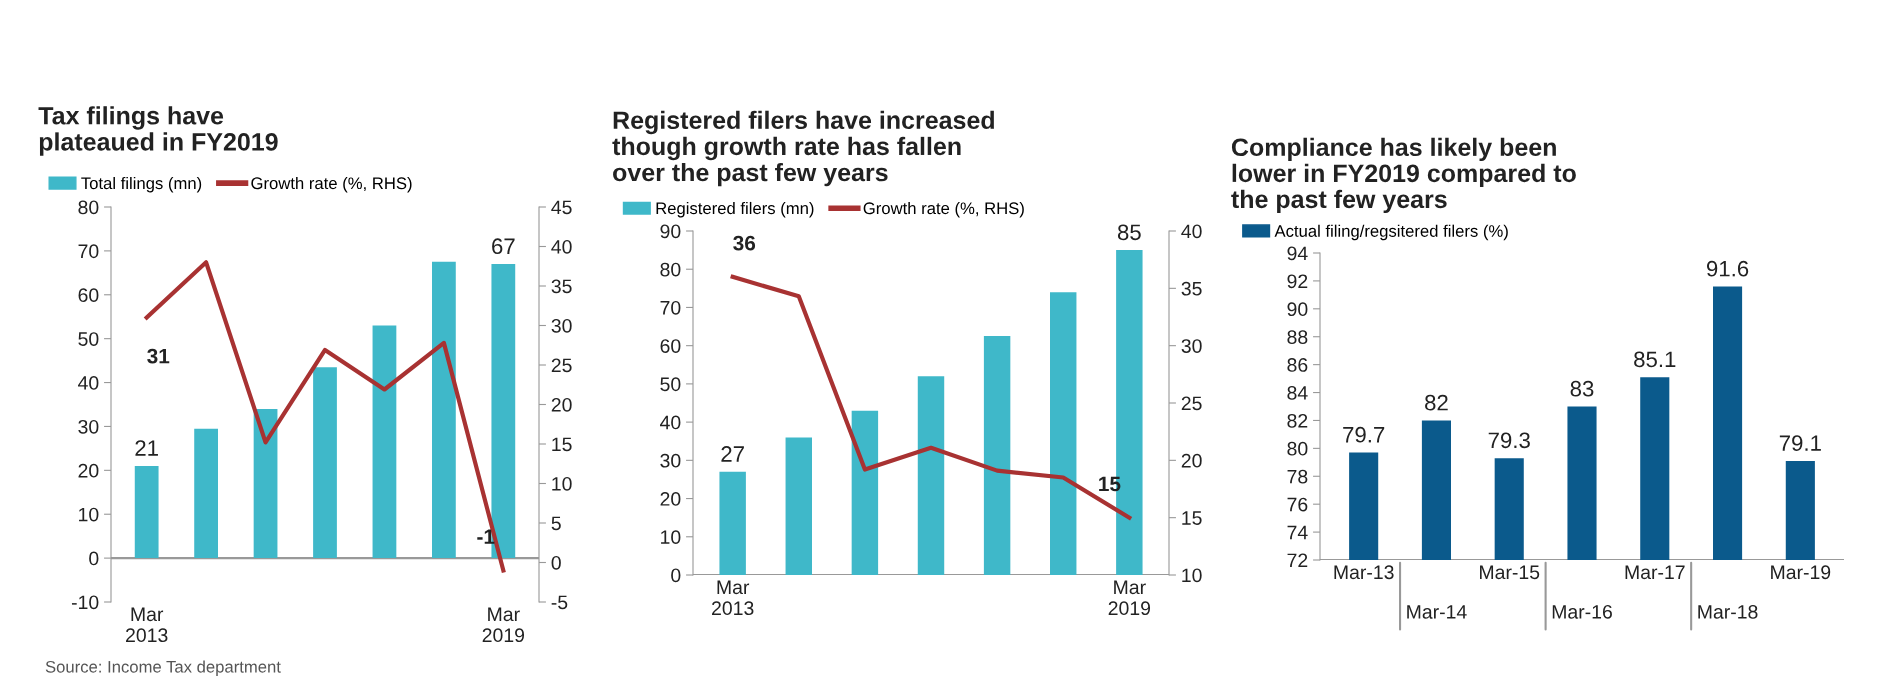 This screenshot has height=688, width=1889. I want to click on x-tick-label: Mar-18, so click(1728, 611).